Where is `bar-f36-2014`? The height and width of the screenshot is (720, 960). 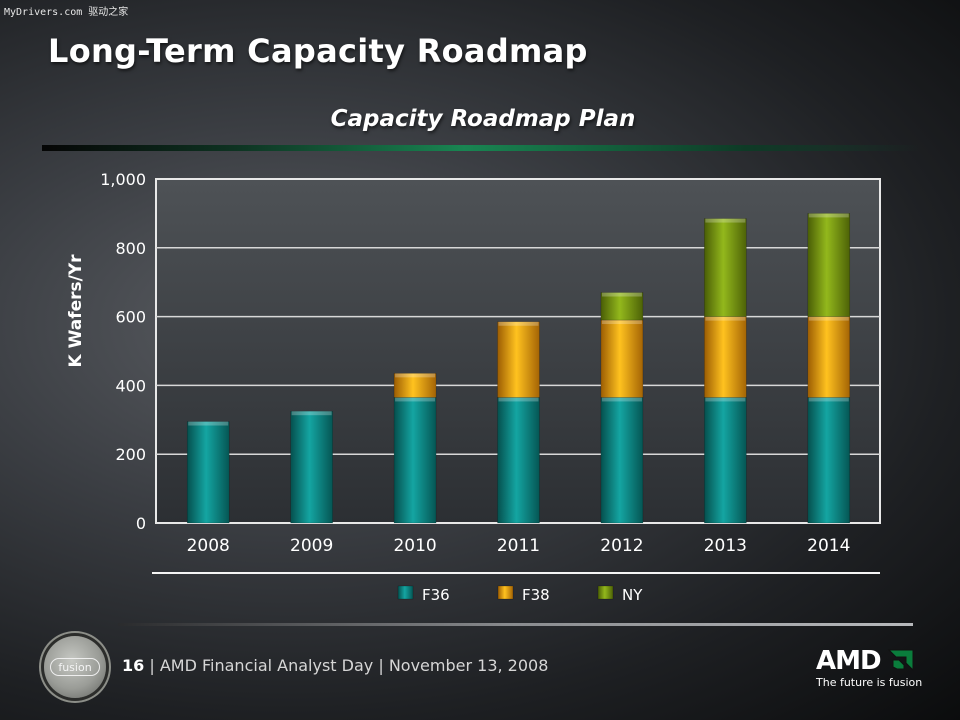 bar-f36-2014 is located at coordinates (829, 460).